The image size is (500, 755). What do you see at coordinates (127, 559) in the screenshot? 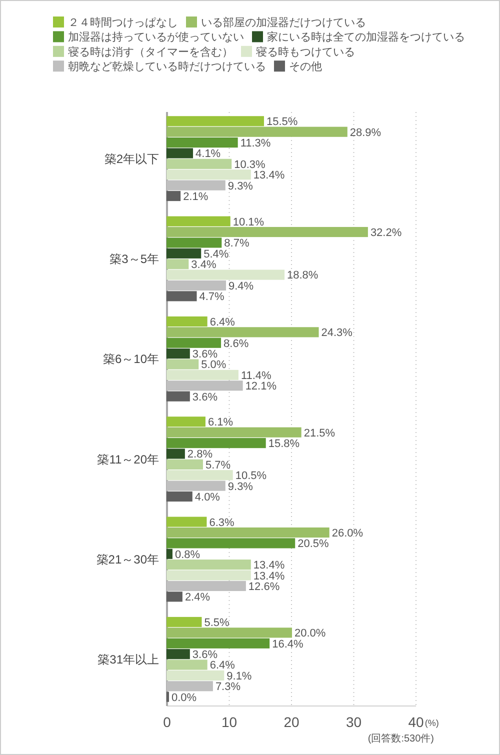
I see `y-tick-label: 築21～30年` at bounding box center [127, 559].